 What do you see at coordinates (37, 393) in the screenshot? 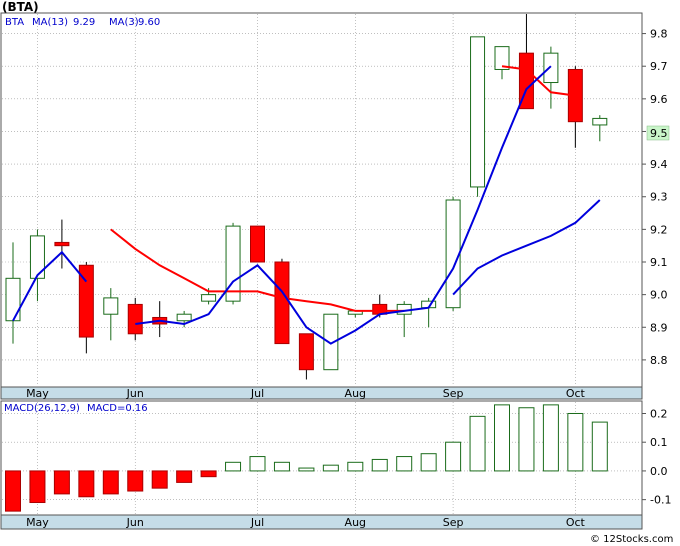
I see `month-label: May` at bounding box center [37, 393].